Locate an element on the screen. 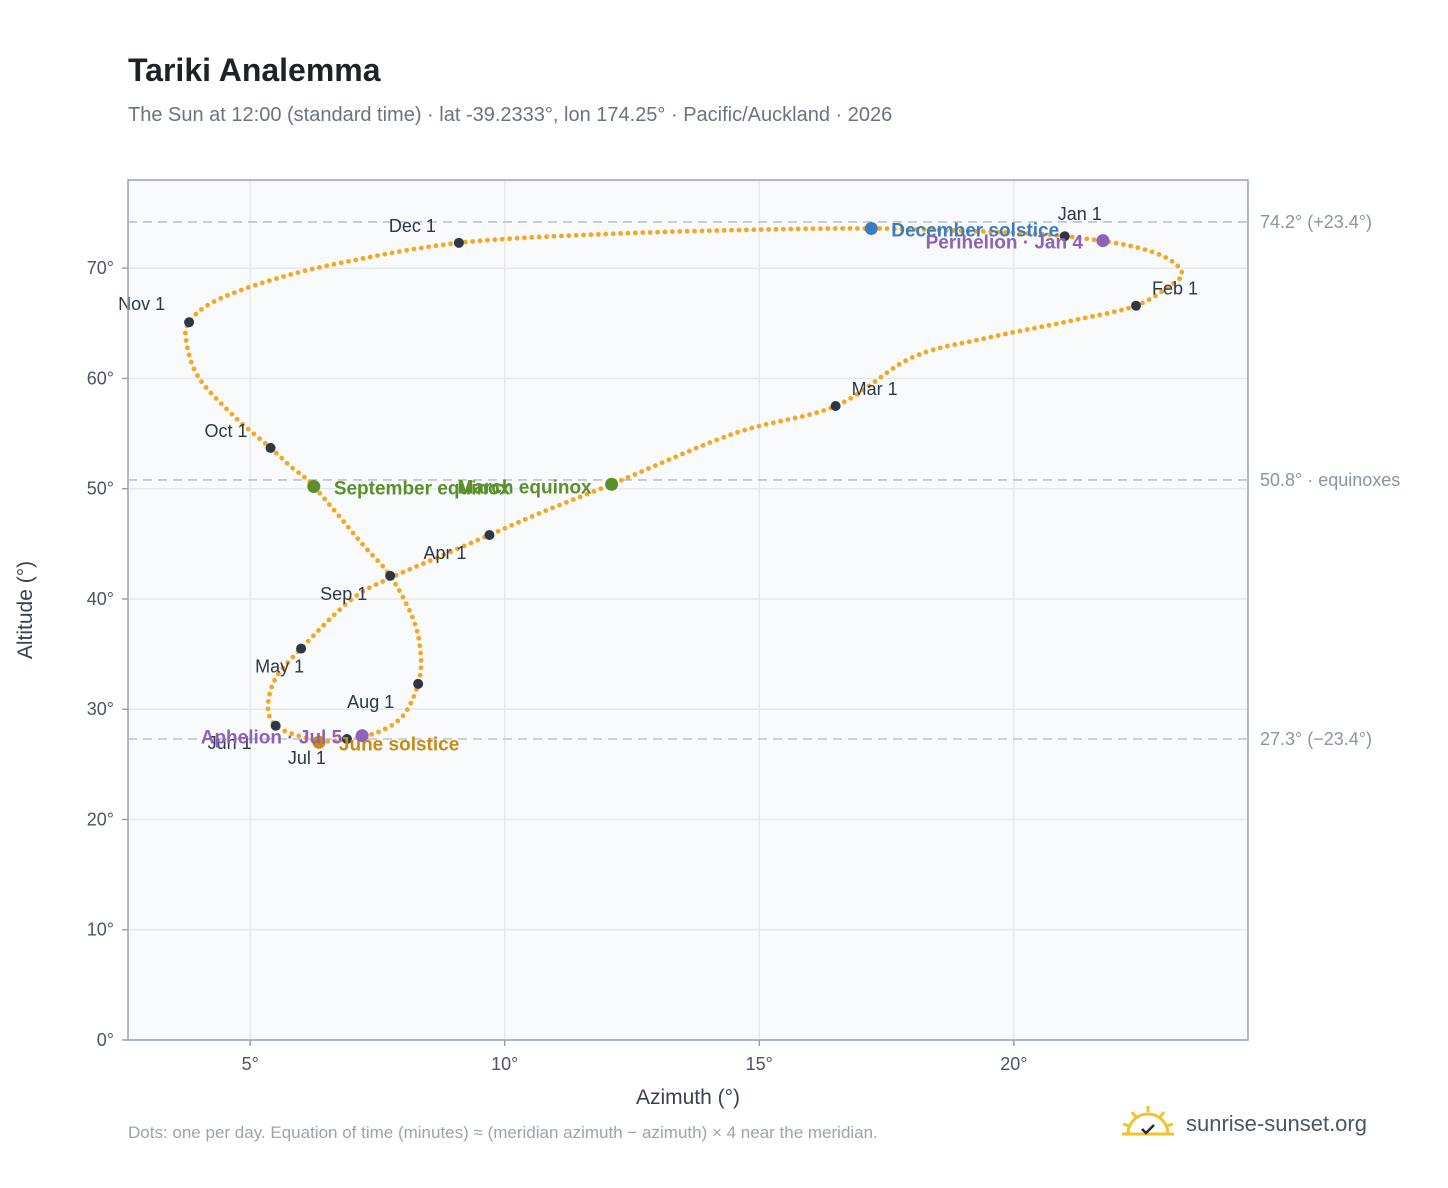 This screenshot has height=1188, width=1448. reference-line-label: 74.2° (+23.4°) is located at coordinates (1316, 222).